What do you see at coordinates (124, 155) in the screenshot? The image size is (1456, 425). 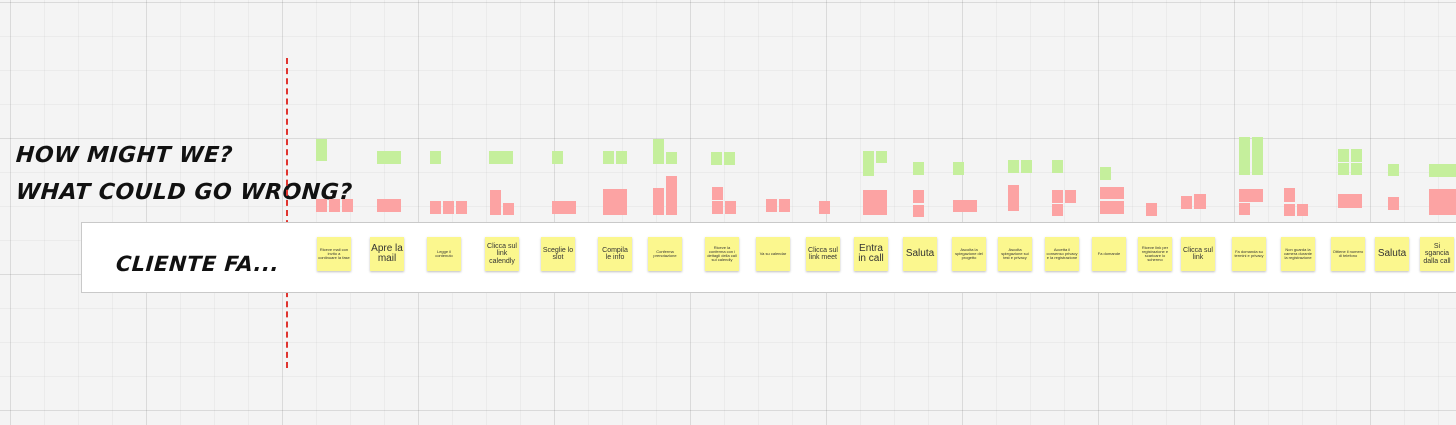 I see `how-might-we-heading: HOW MIGHT WE?` at bounding box center [124, 155].